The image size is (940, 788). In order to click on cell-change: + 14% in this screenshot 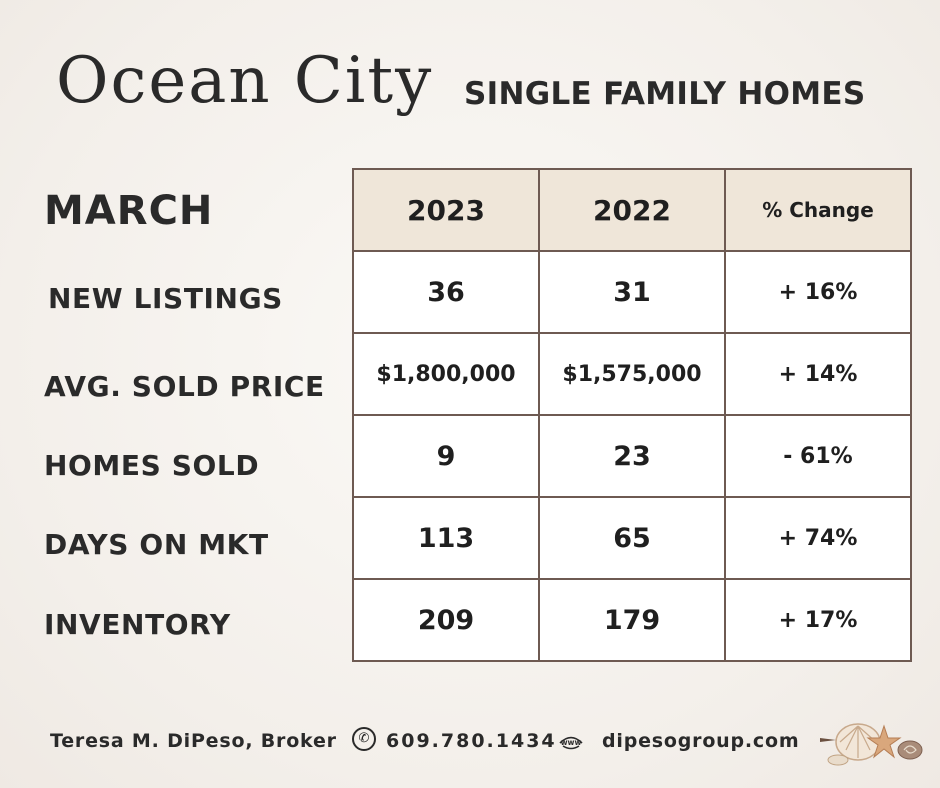, I will do `click(818, 374)`.